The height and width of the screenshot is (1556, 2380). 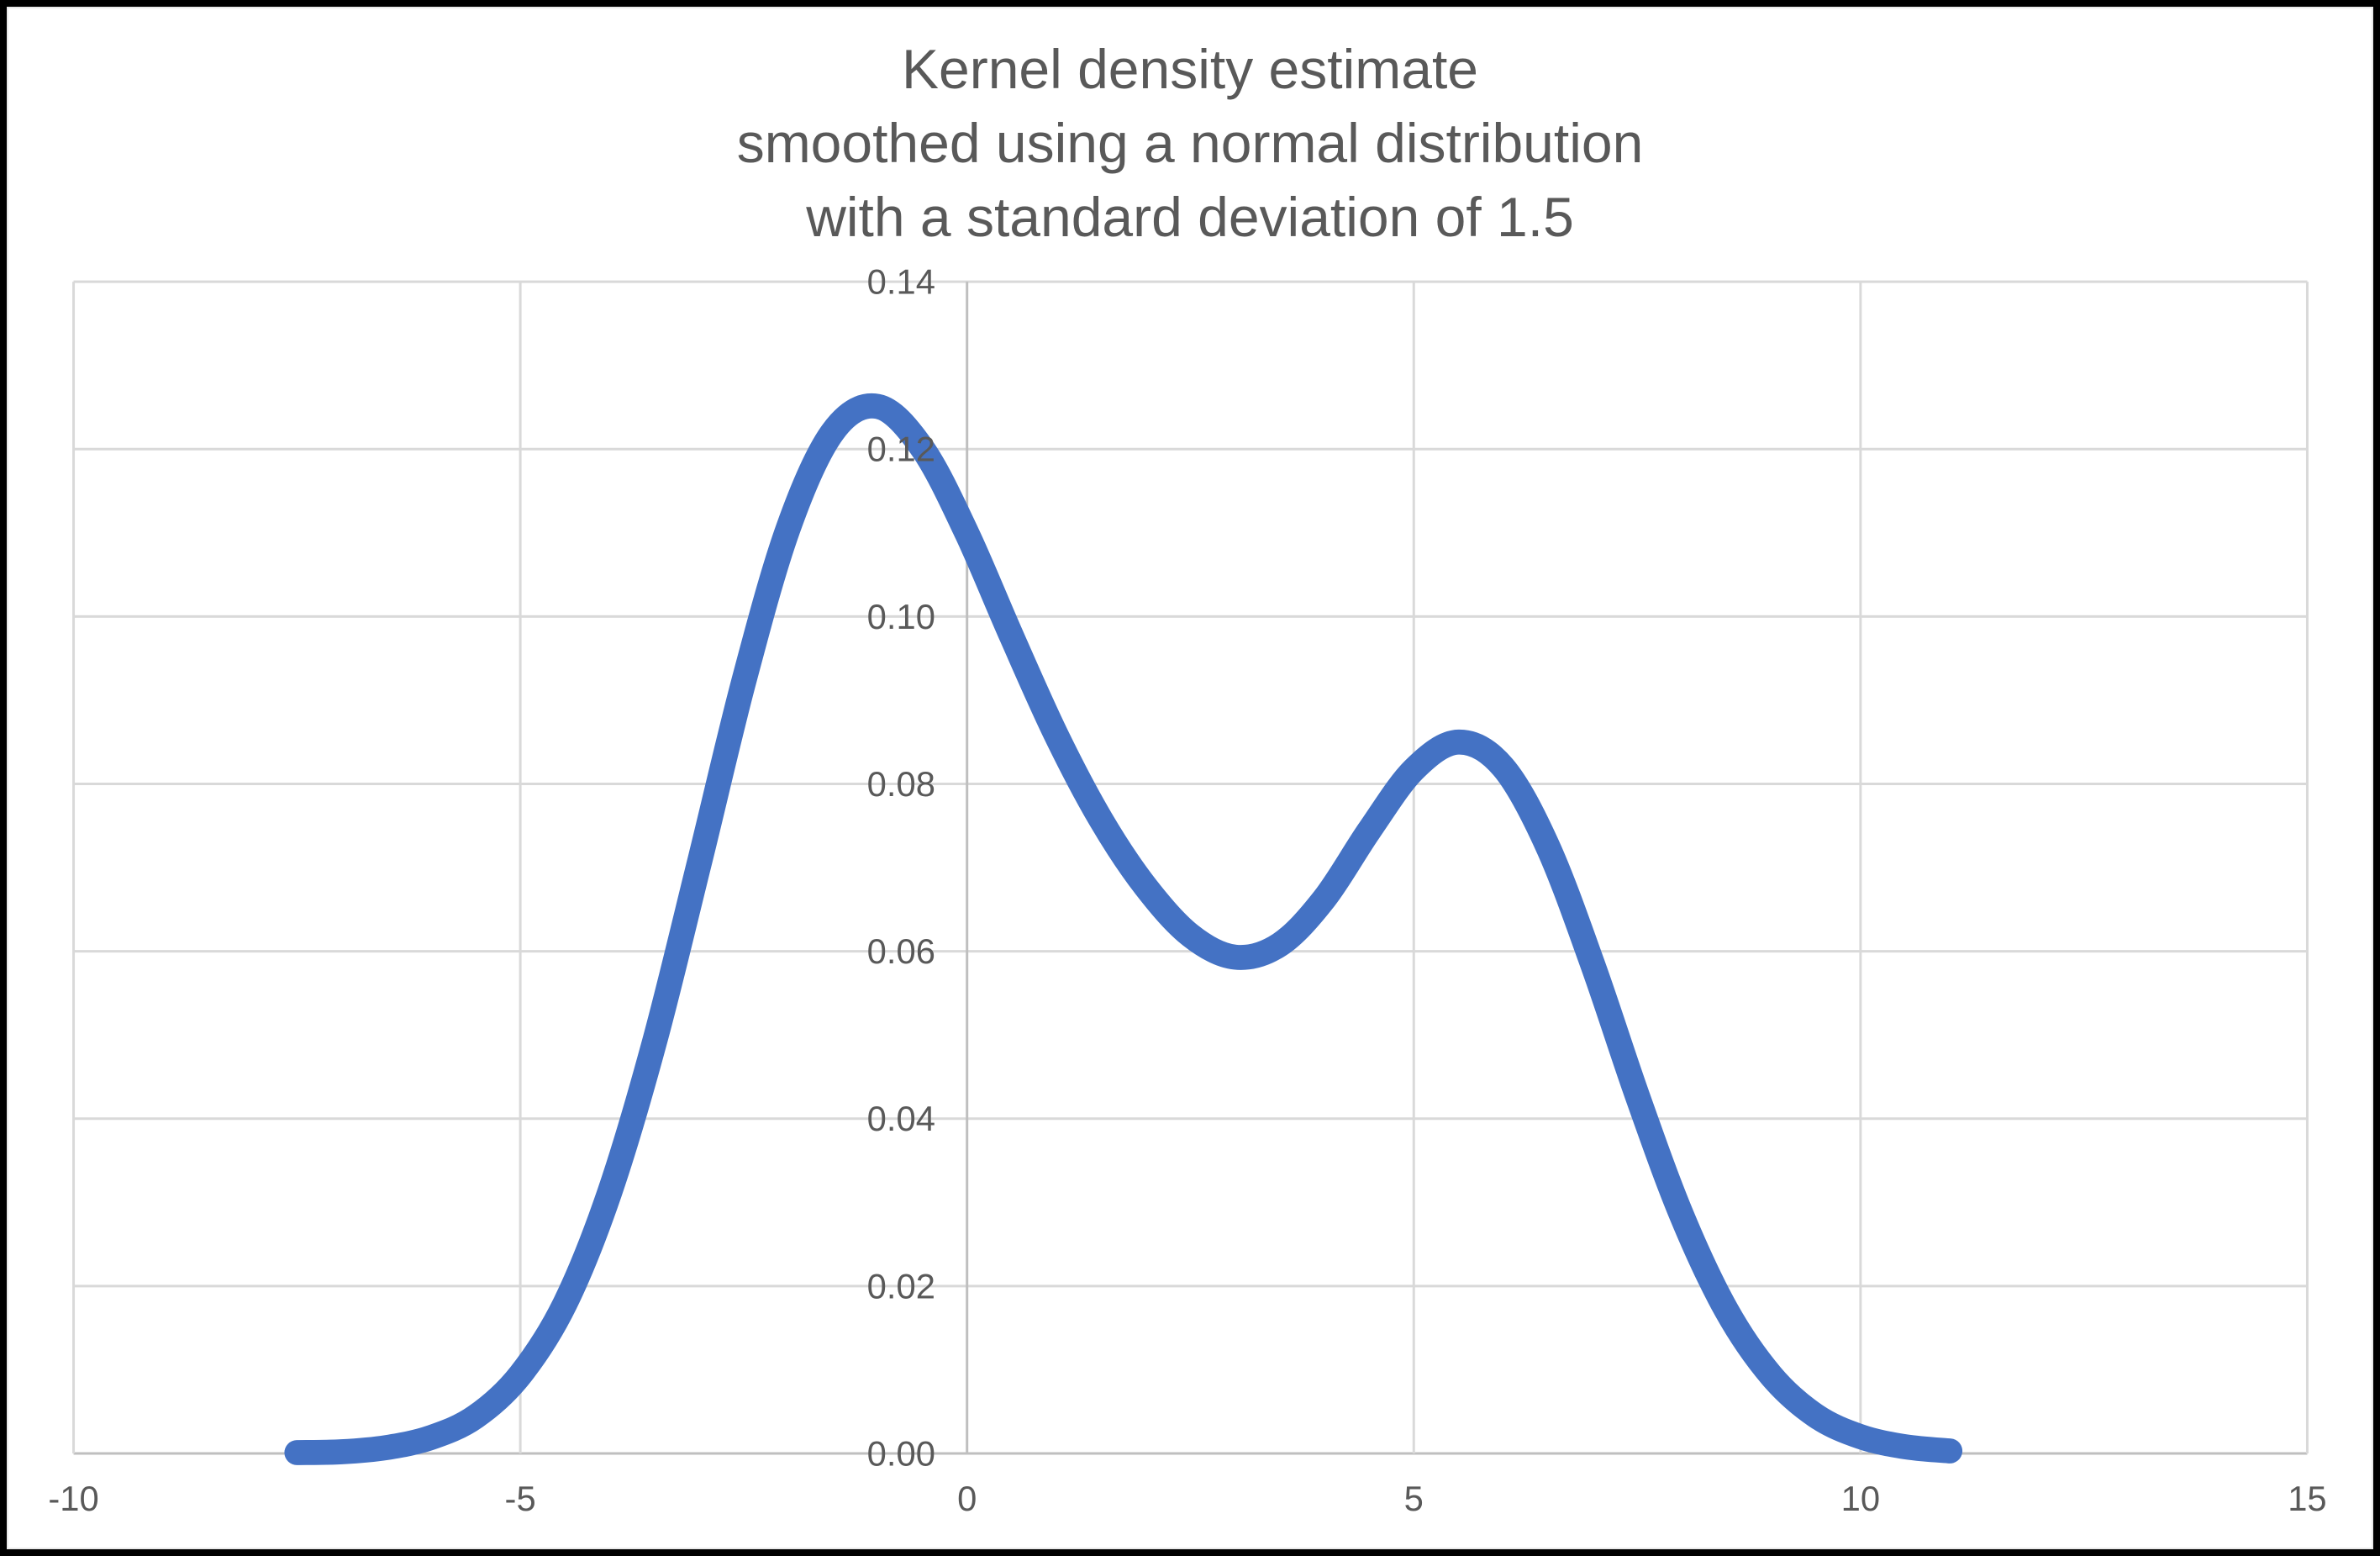 I want to click on x-tick-label-10: 10, so click(x=1860, y=1498).